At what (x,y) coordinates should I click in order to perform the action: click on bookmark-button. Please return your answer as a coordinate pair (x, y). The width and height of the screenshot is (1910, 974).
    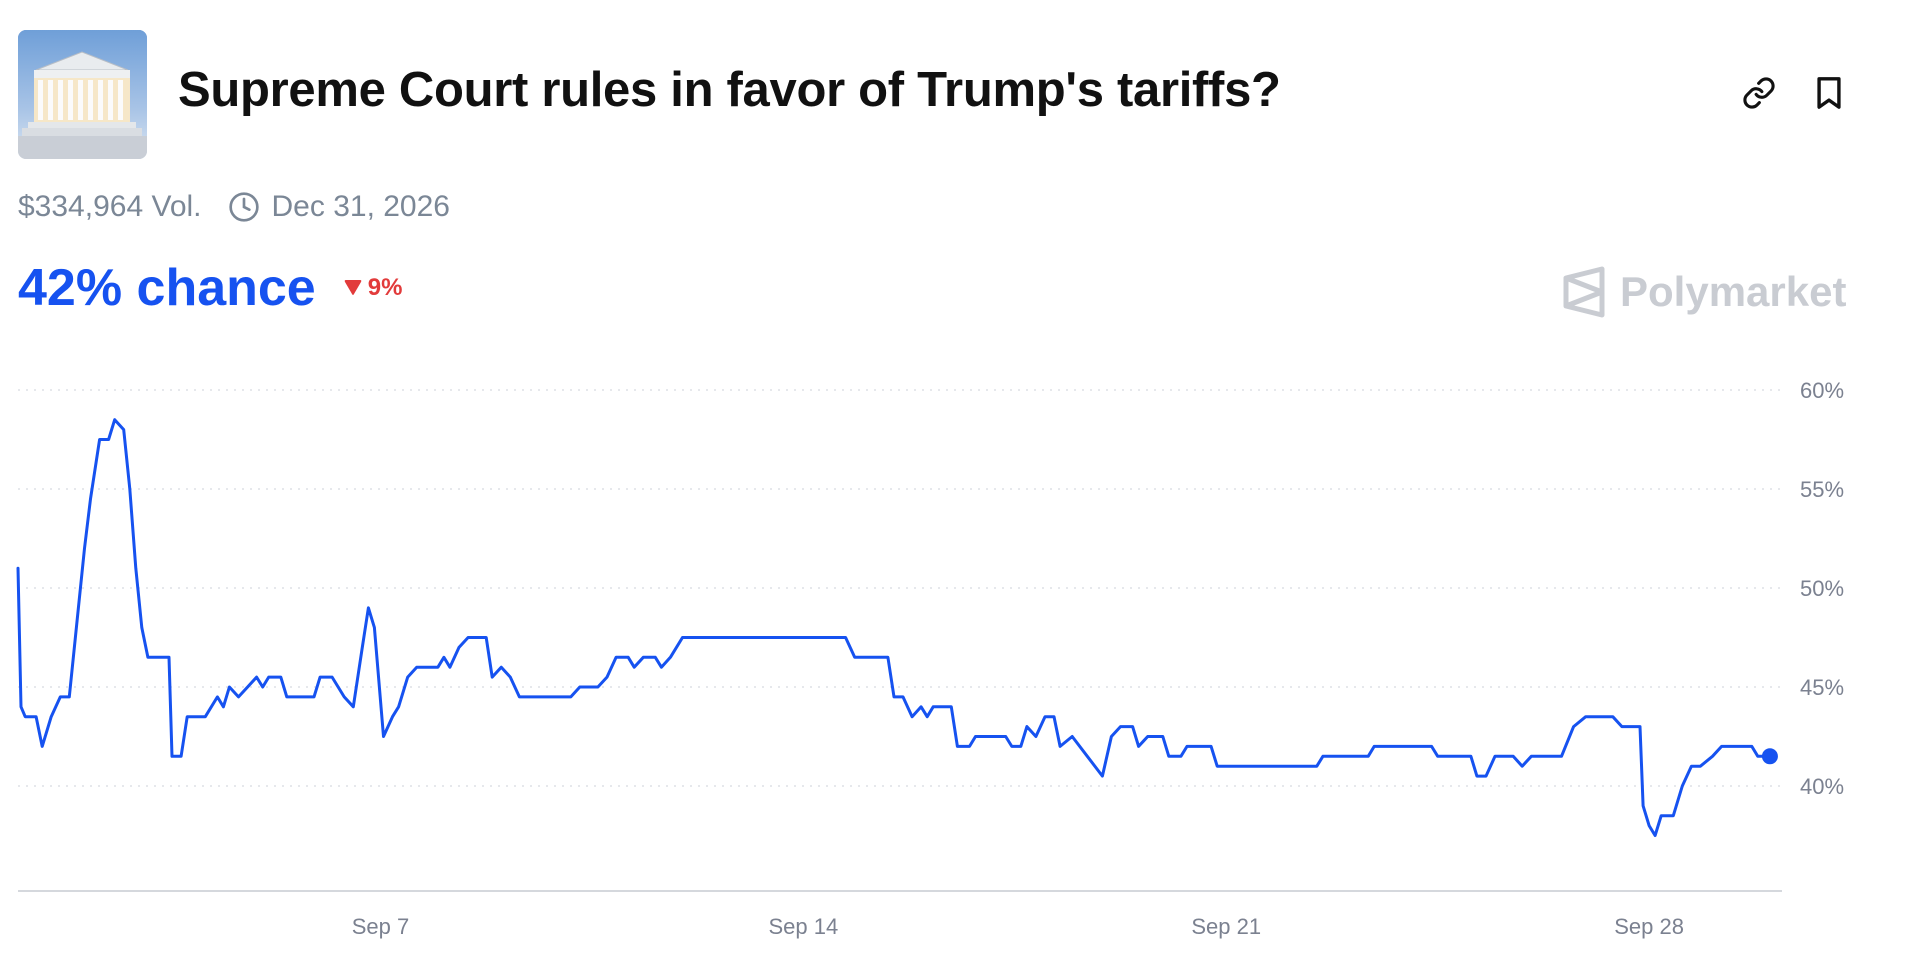
    Looking at the image, I should click on (1829, 93).